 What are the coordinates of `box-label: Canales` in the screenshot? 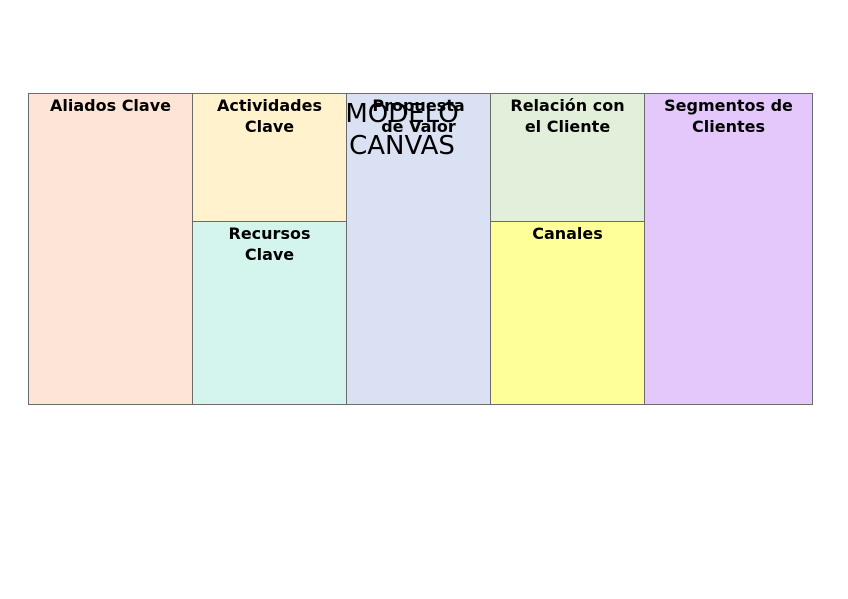 It's located at (567, 233).